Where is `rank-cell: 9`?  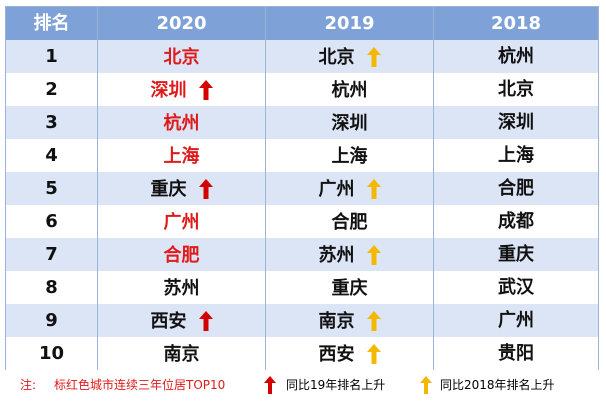 rank-cell: 9 is located at coordinates (52, 320).